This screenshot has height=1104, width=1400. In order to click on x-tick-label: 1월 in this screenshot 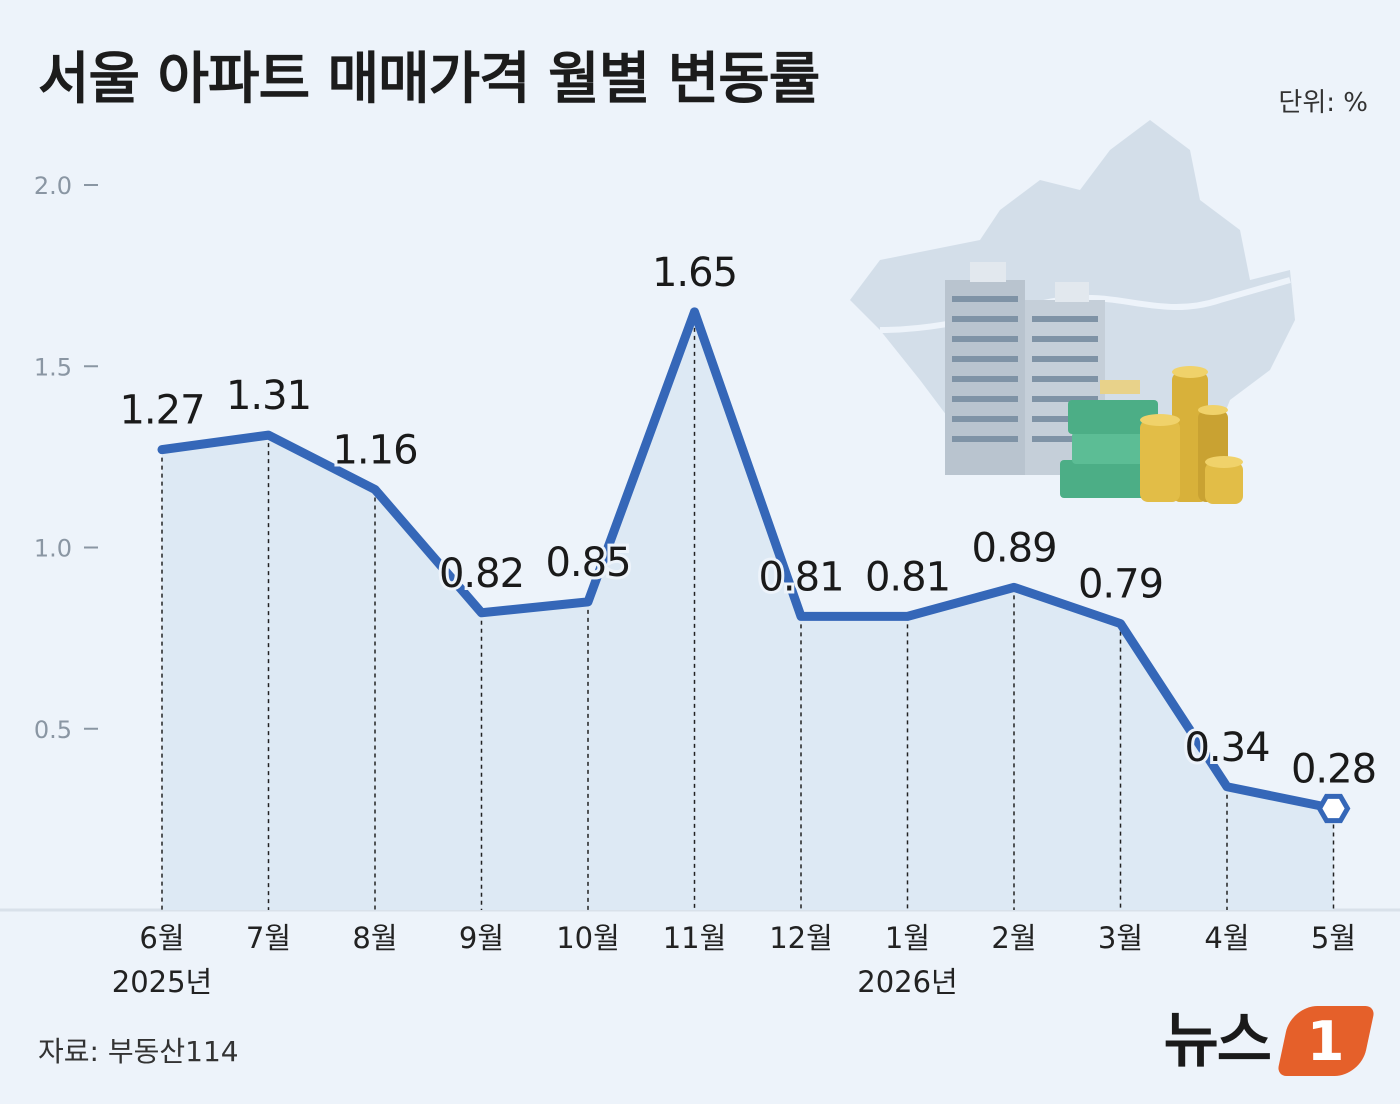, I will do `click(907, 938)`.